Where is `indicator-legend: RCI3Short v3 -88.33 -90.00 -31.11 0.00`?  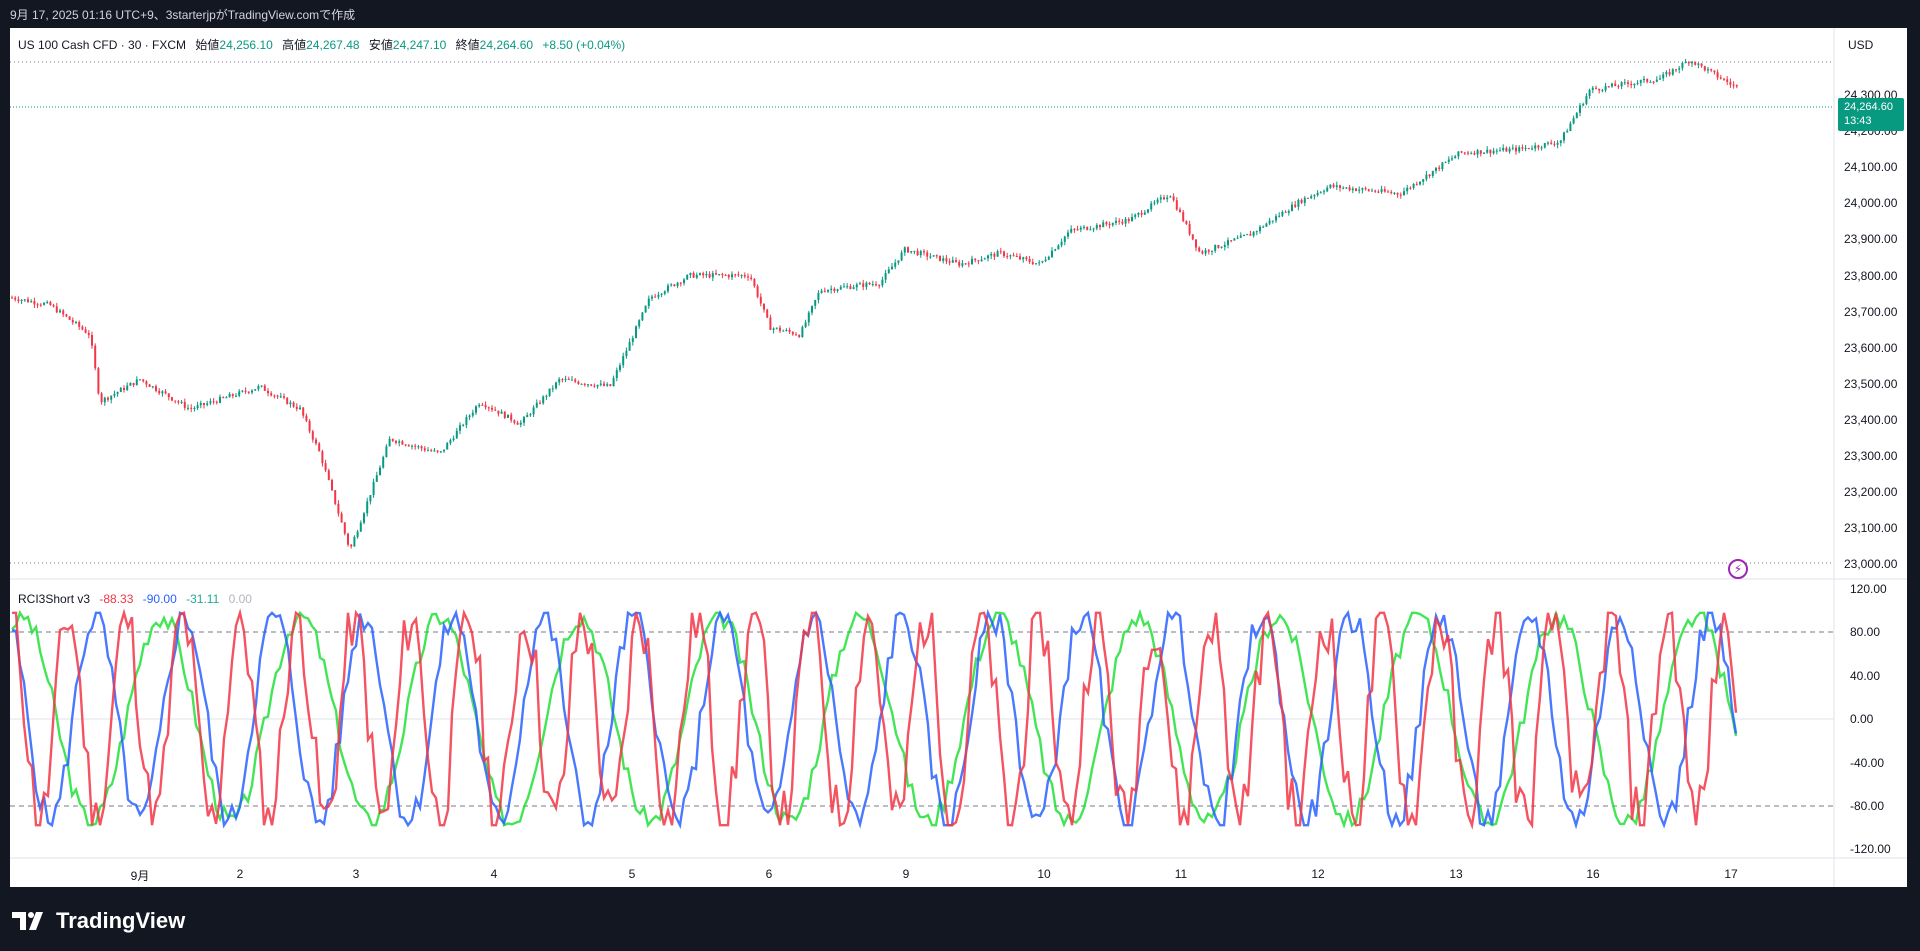 indicator-legend: RCI3Short v3 -88.33 -90.00 -31.11 0.00 is located at coordinates (135, 599).